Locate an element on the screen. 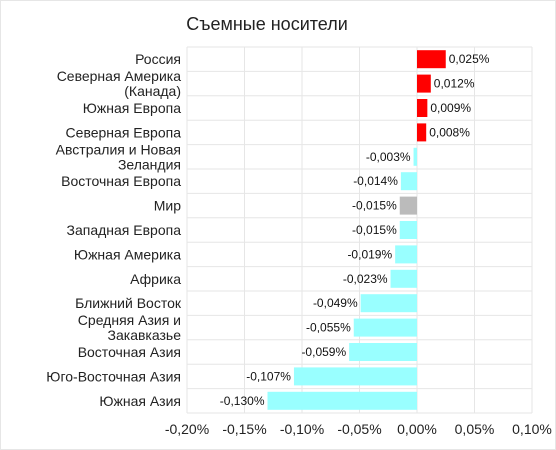  value-label: 0,009% is located at coordinates (450, 108).